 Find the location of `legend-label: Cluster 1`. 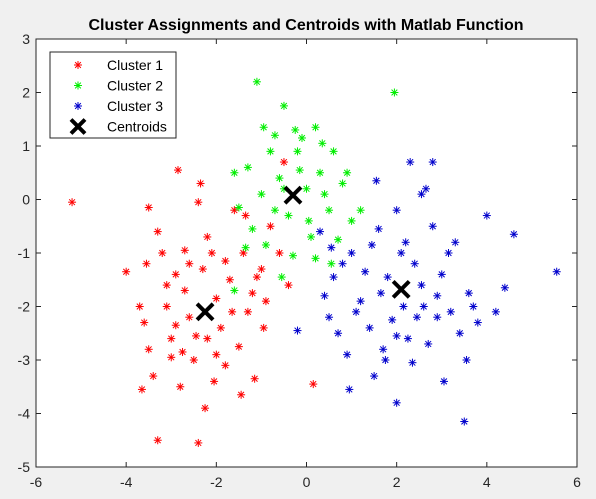

legend-label: Cluster 1 is located at coordinates (135, 65).